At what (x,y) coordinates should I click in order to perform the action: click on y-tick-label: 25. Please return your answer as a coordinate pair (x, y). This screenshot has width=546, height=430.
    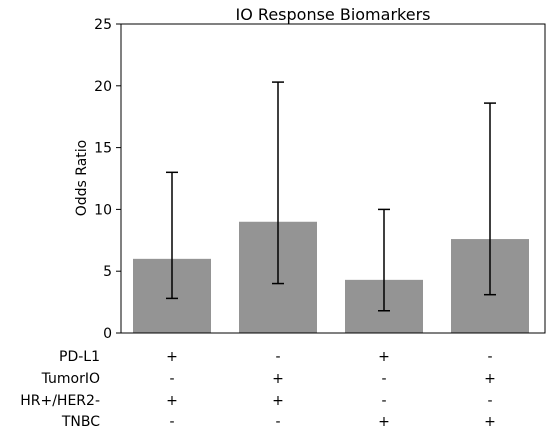
    Looking at the image, I should click on (103, 25).